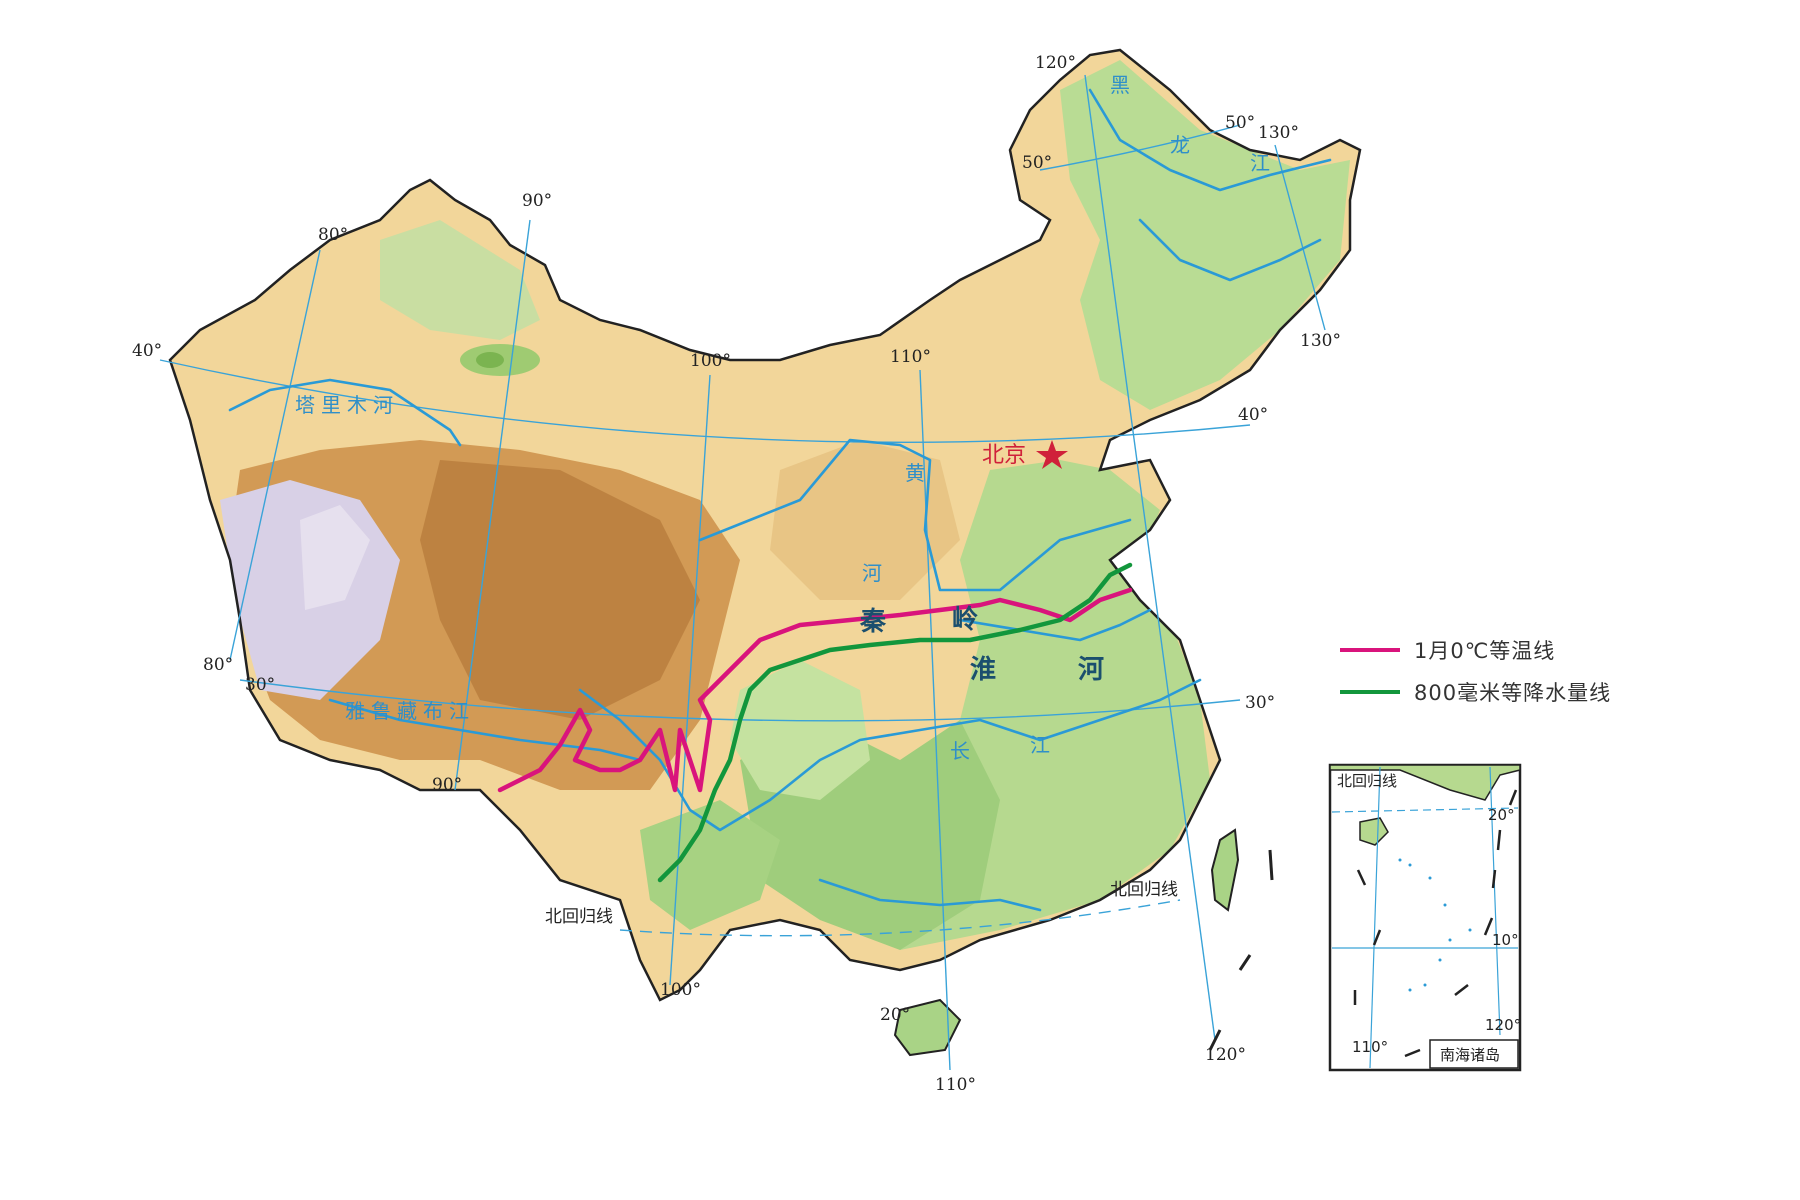  I want to click on junggar-basin, so click(460, 280).